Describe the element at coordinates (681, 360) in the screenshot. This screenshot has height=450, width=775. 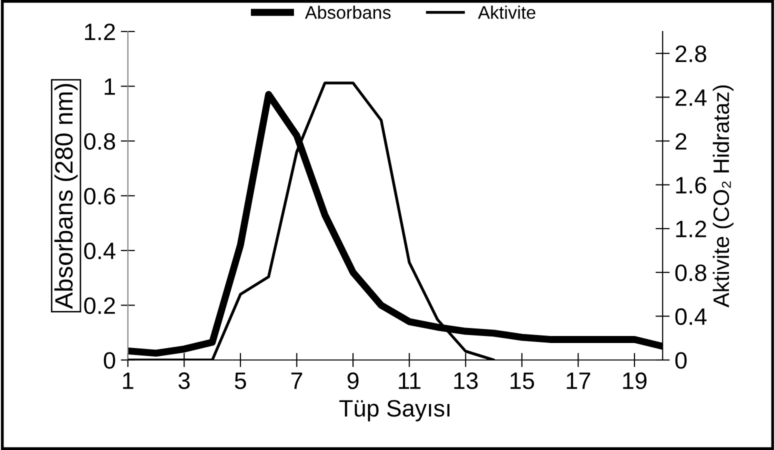
I see `y2-tick-label: 0` at that location.